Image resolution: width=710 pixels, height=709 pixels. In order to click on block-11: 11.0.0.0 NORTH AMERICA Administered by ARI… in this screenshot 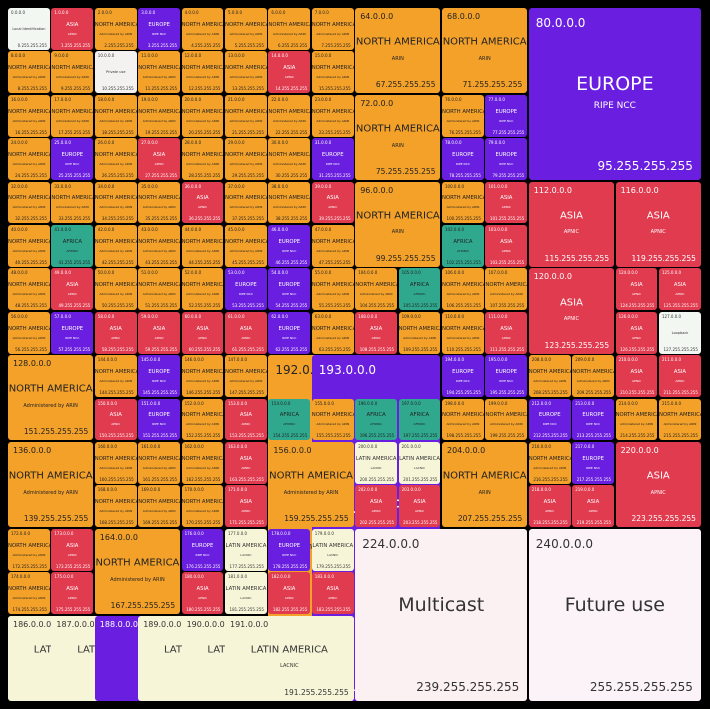, I will do `click(159, 72)`.